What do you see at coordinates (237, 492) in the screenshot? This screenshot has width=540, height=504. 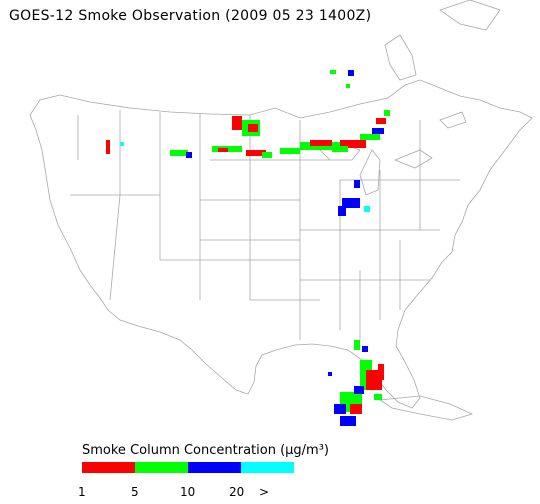 I see `legend-tick: 20` at bounding box center [237, 492].